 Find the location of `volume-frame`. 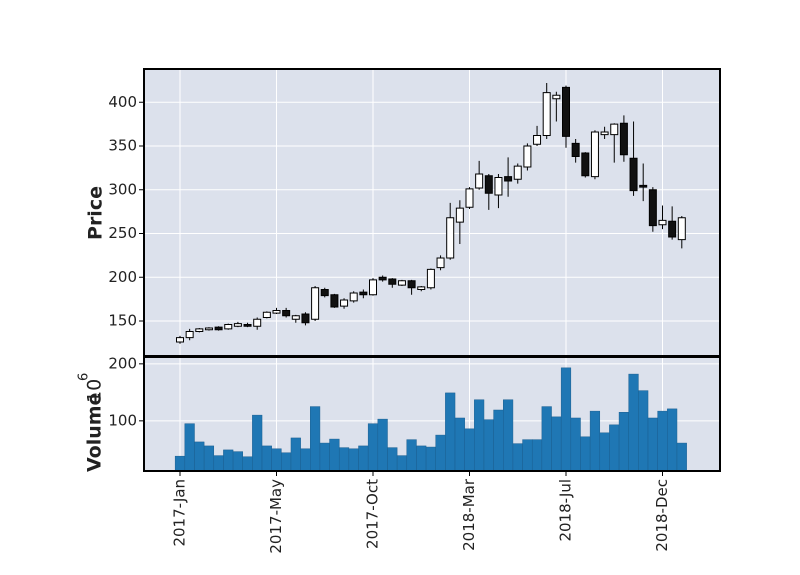

volume-frame is located at coordinates (432, 414).